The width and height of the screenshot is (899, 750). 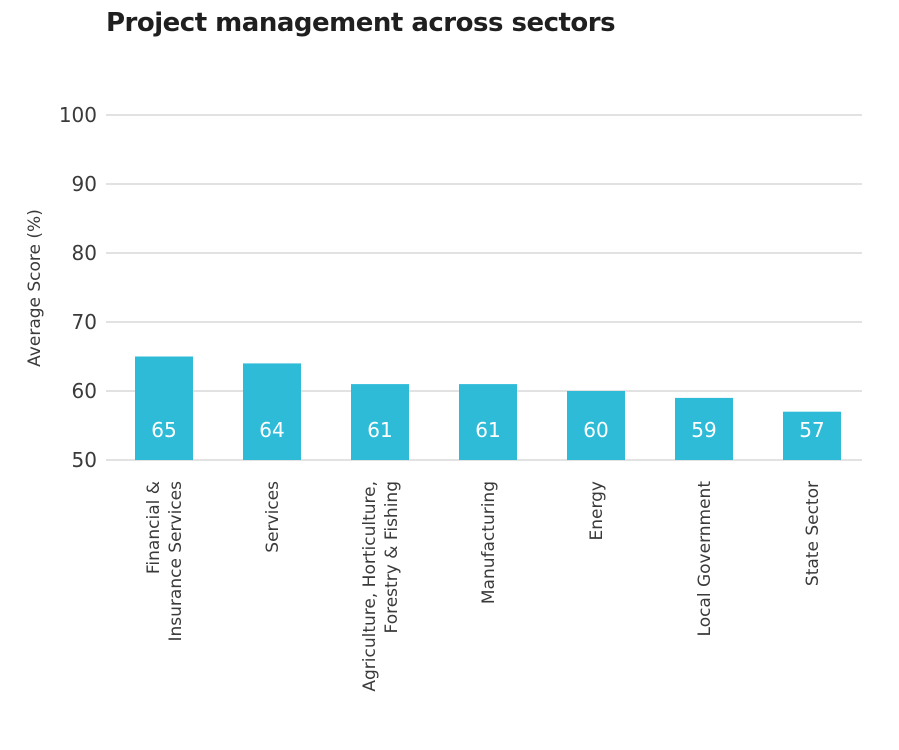 I want to click on y-tick-label: 50, so click(x=84, y=460).